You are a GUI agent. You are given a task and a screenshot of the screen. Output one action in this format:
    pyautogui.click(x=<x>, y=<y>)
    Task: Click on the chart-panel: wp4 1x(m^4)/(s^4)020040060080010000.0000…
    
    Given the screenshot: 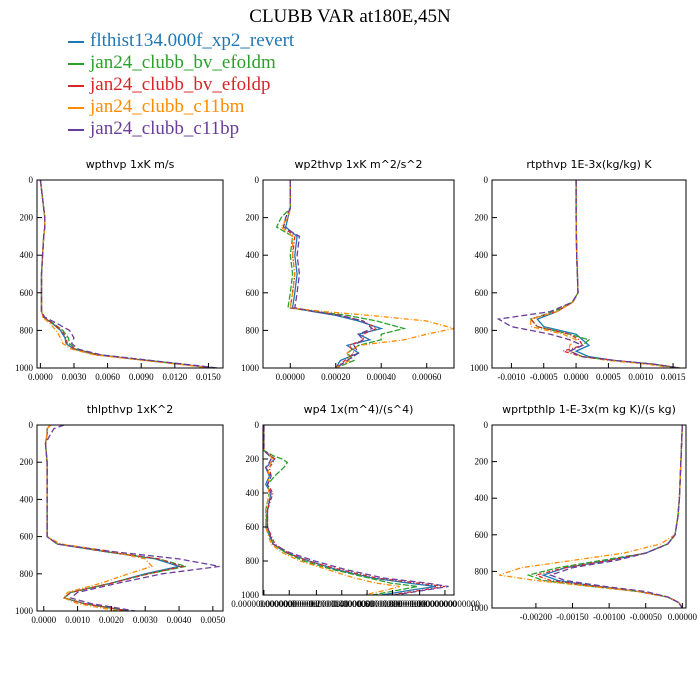 What is the action you would take?
    pyautogui.click(x=355, y=506)
    